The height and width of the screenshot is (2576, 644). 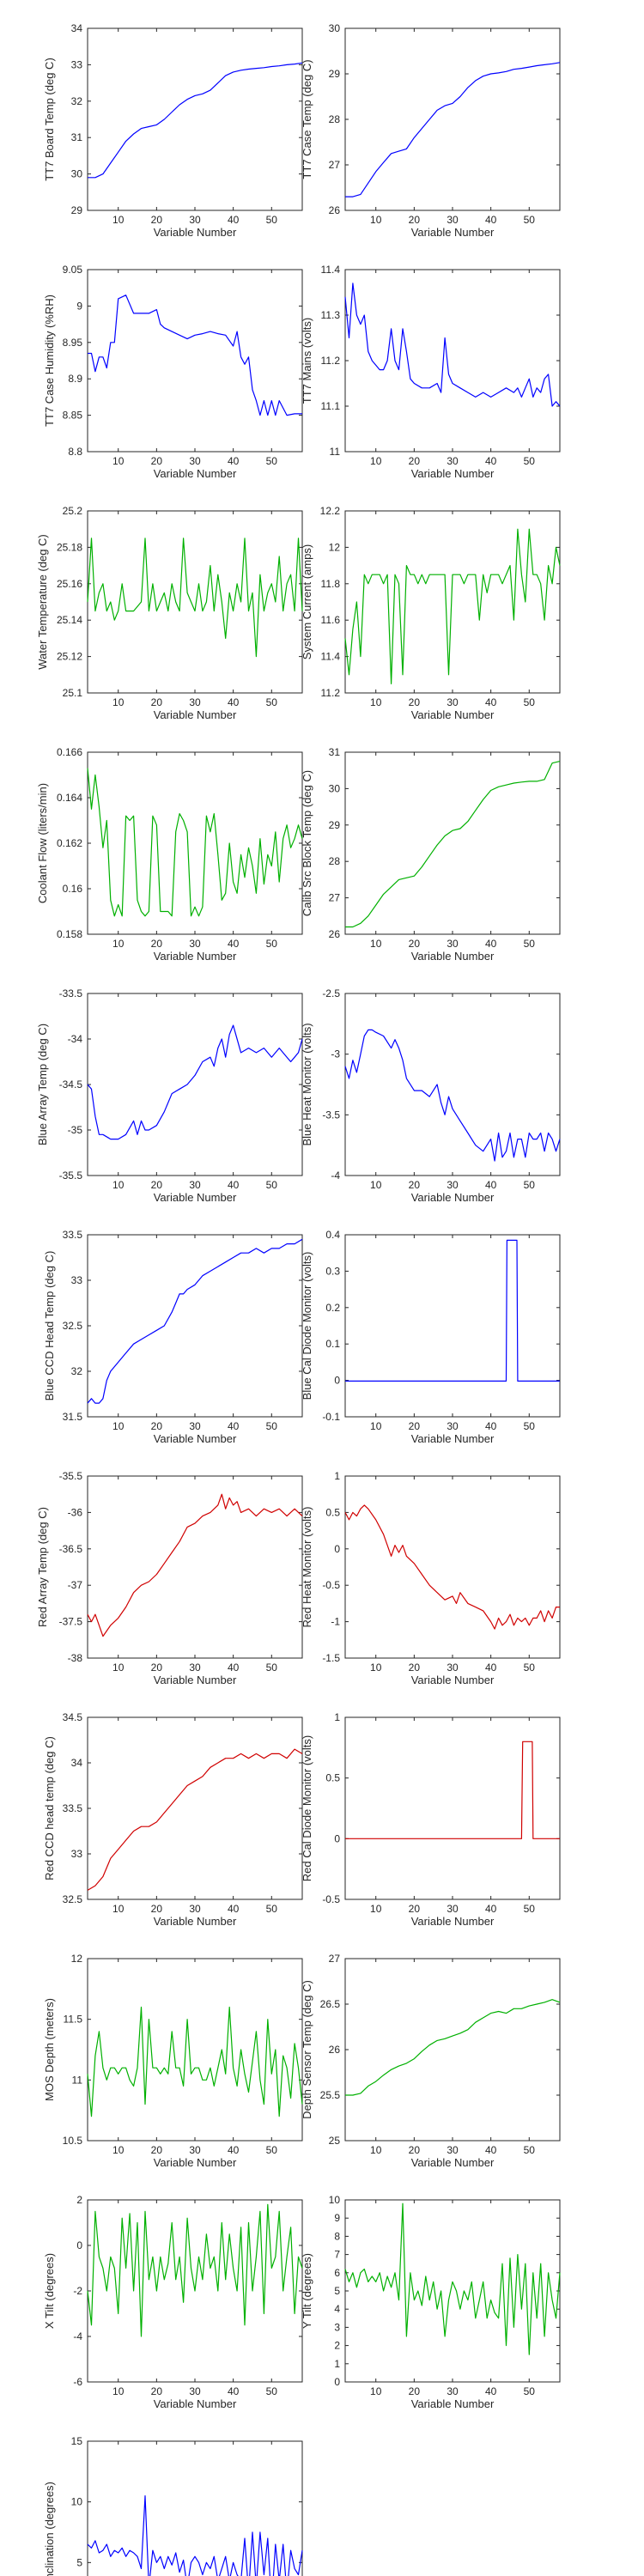 I want to click on y-tick-label: 27, so click(x=335, y=898).